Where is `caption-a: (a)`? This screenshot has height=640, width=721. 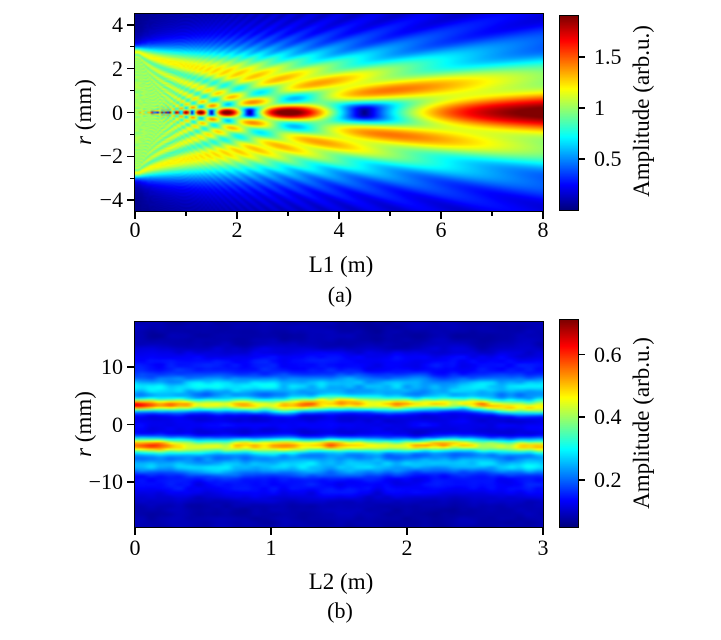 caption-a: (a) is located at coordinates (340, 294).